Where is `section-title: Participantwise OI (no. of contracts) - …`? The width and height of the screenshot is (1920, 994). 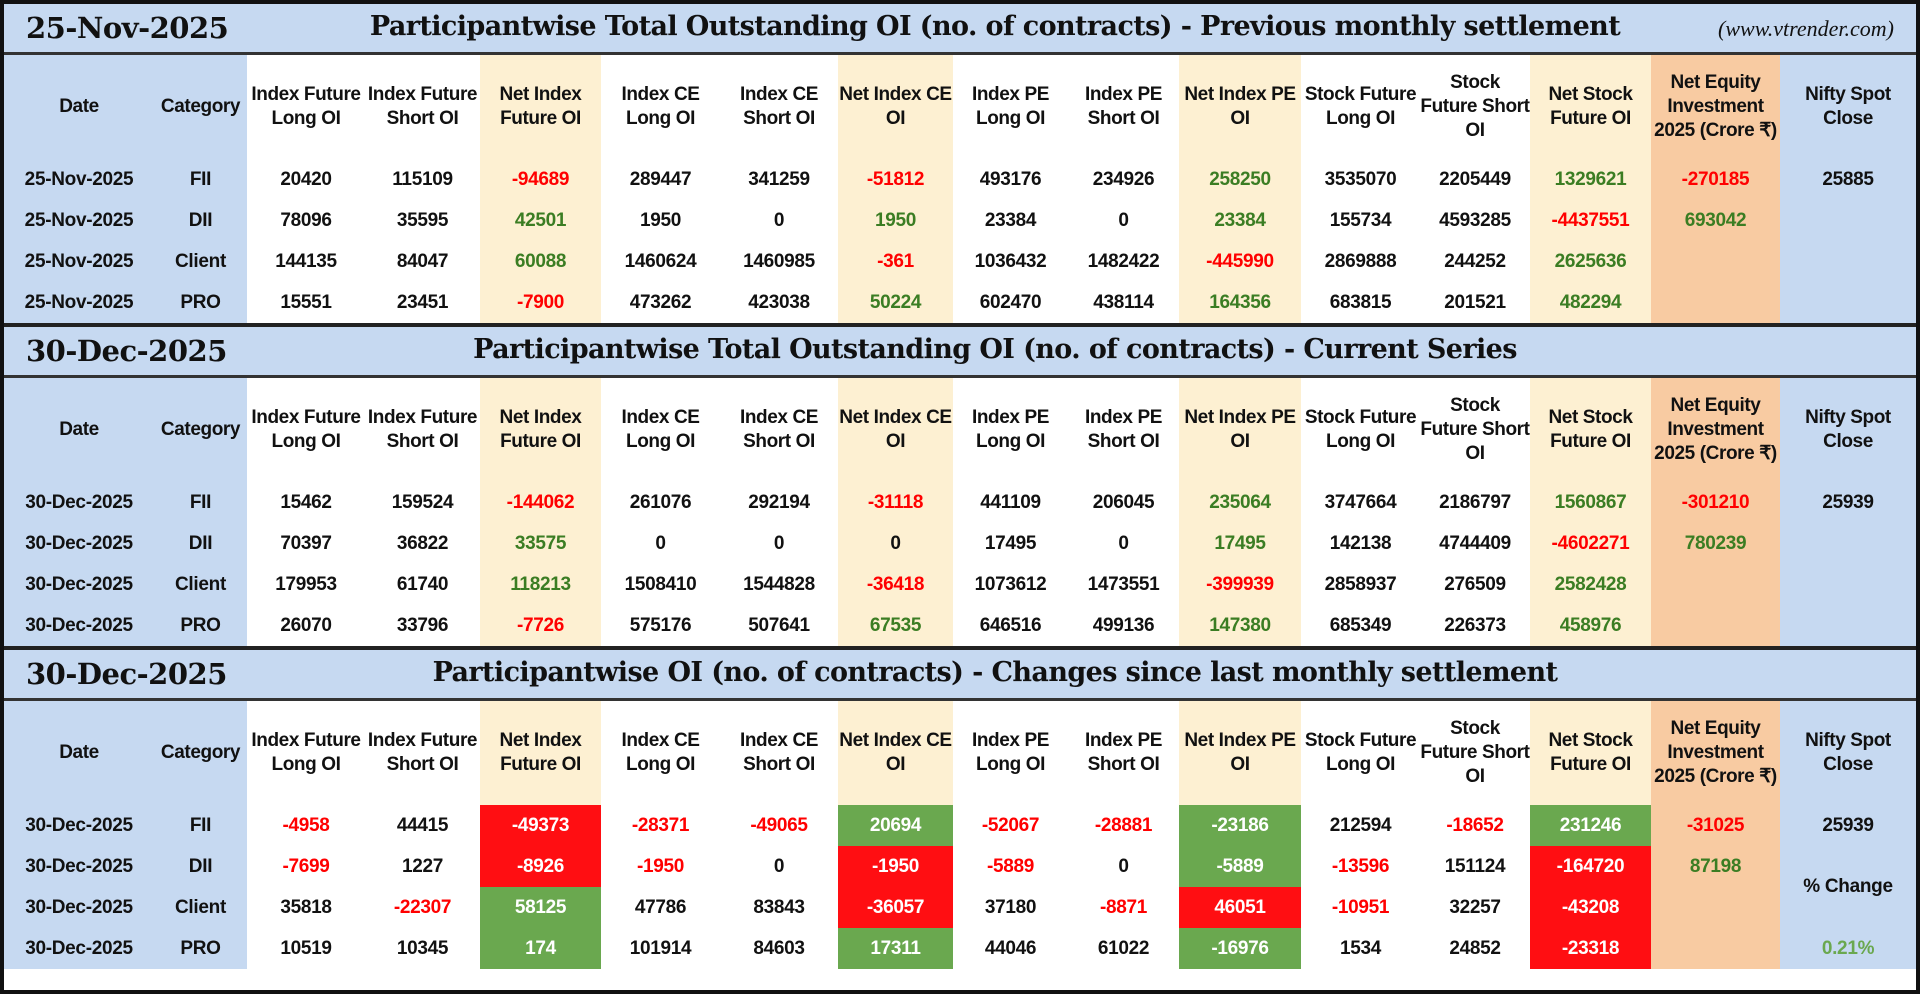
section-title: Participantwise OI (no. of contracts) - … is located at coordinates (995, 672).